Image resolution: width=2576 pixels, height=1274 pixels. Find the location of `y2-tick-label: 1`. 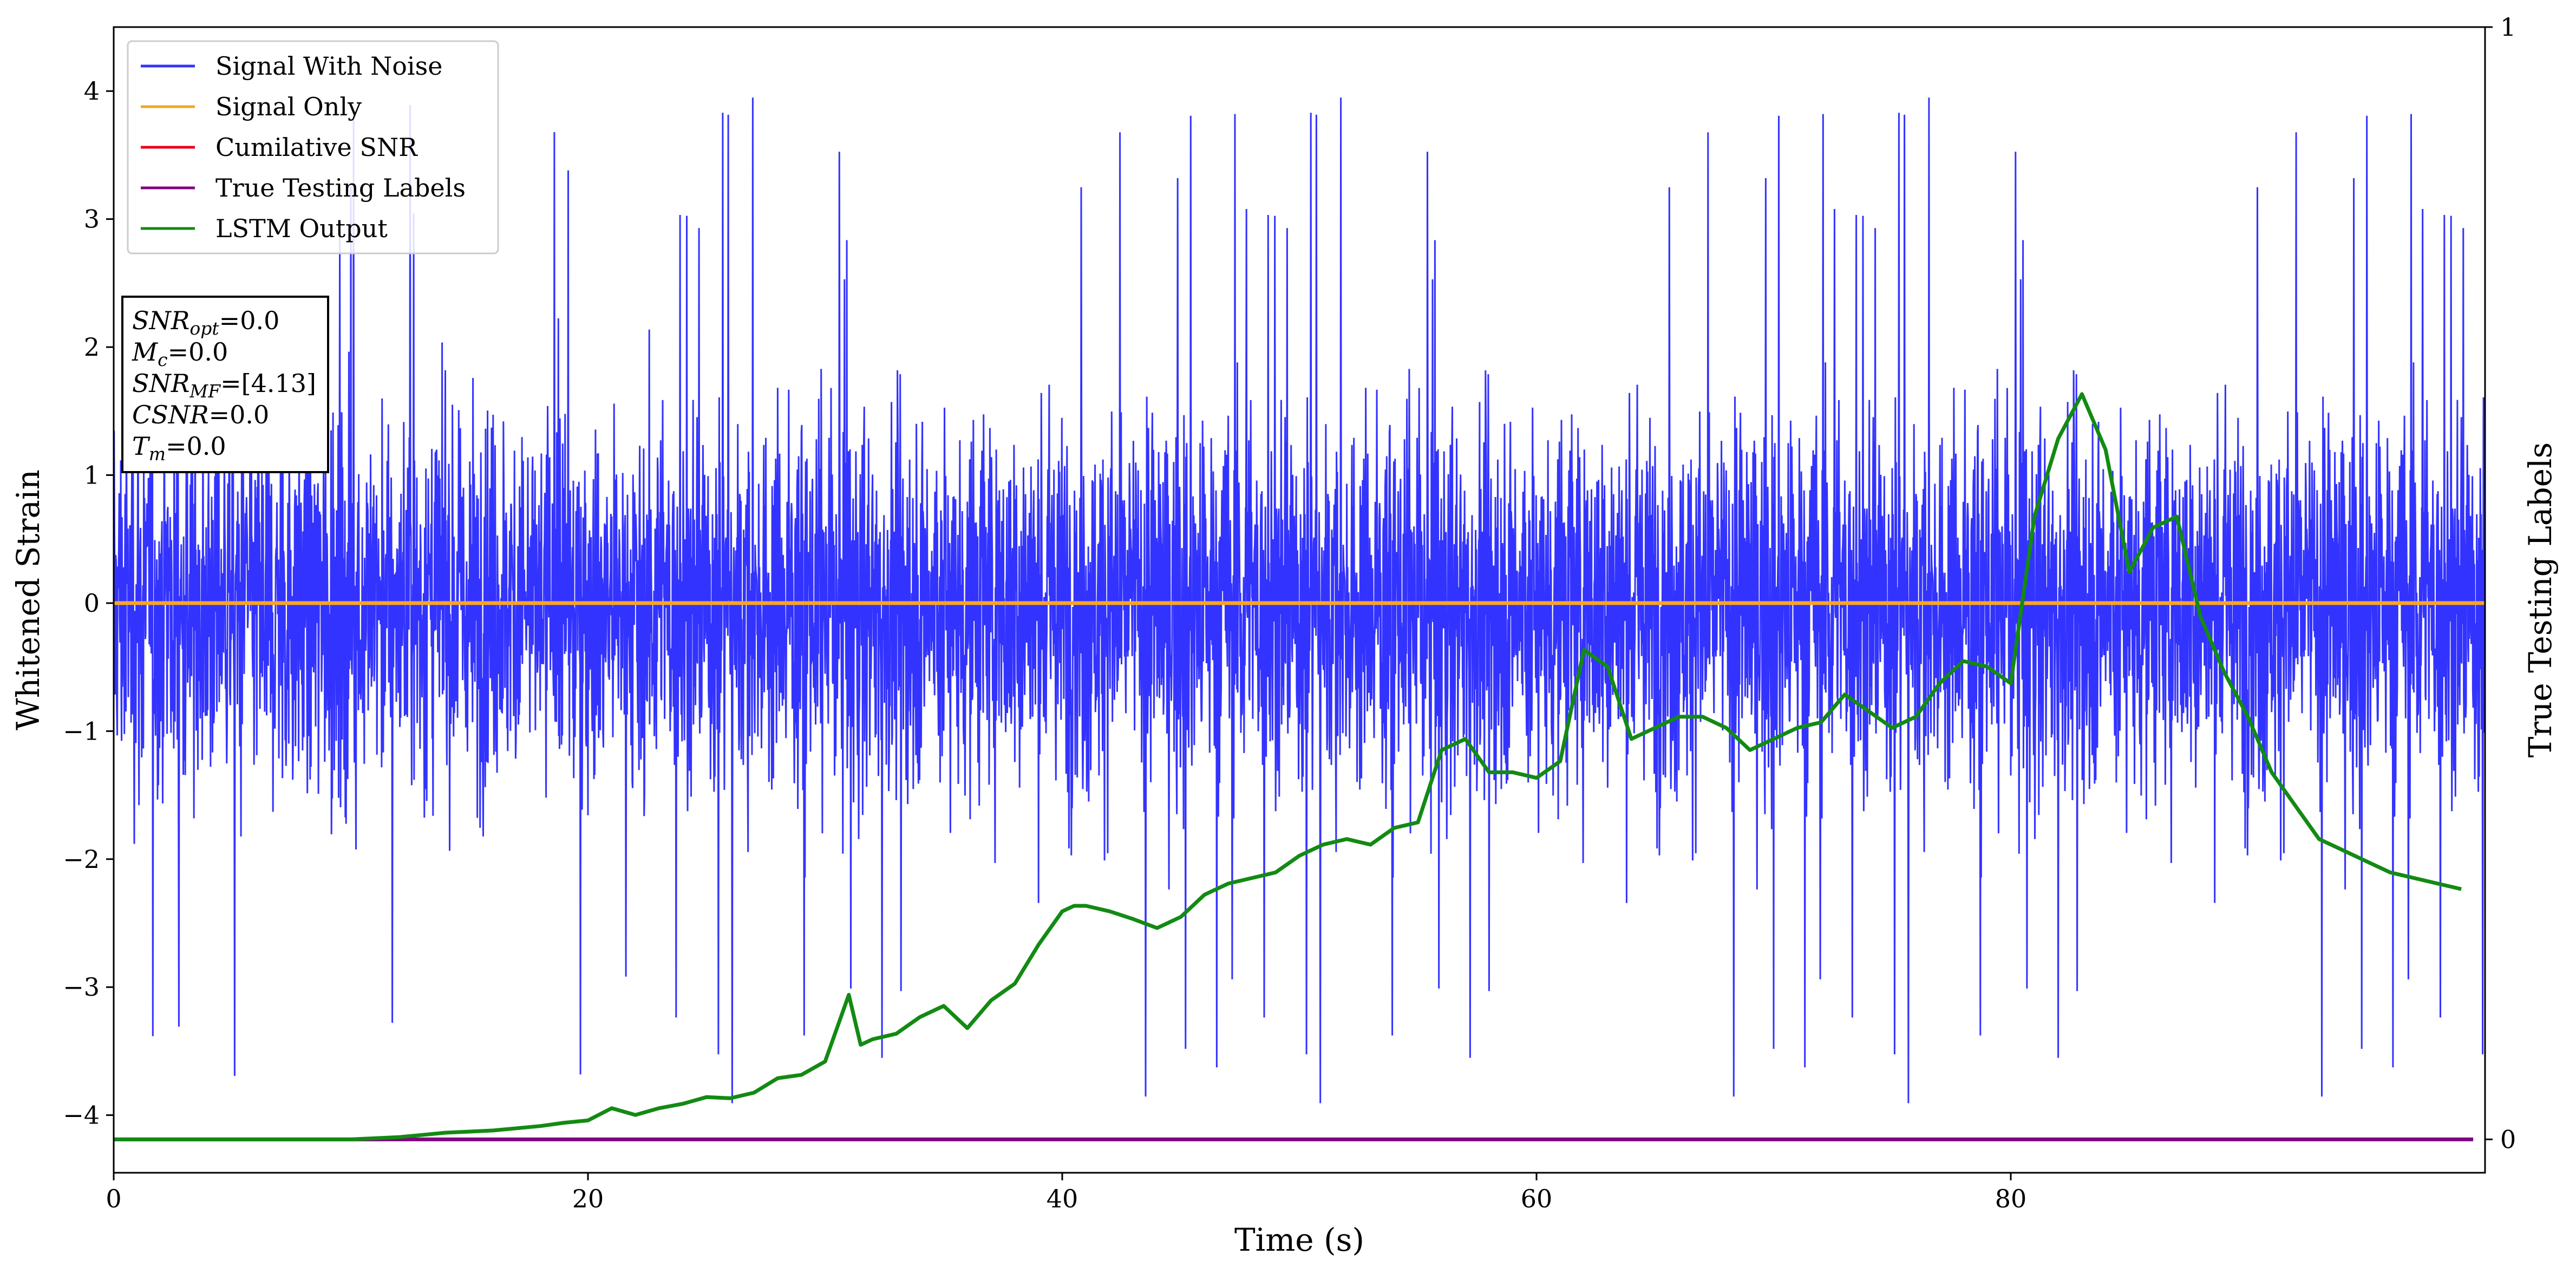

y2-tick-label: 1 is located at coordinates (2508, 27).